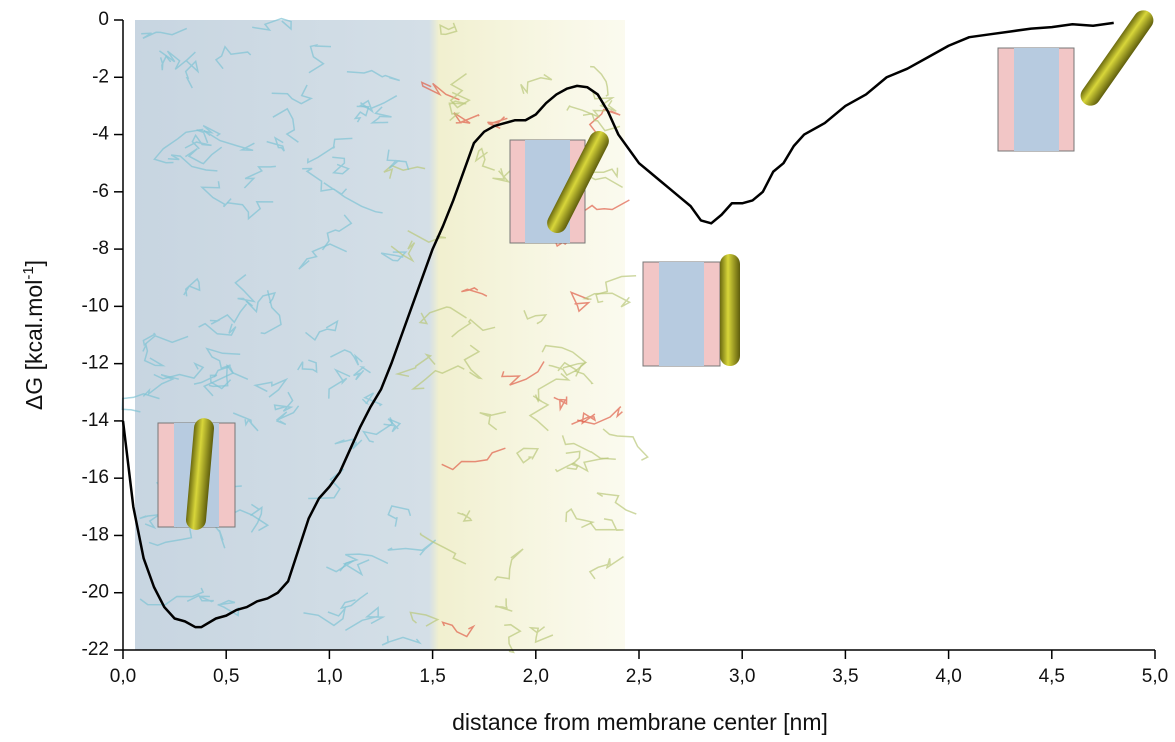 Image resolution: width=1175 pixels, height=742 pixels. What do you see at coordinates (34, 263) in the screenshot?
I see `y-axis-title-suffix: ]` at bounding box center [34, 263].